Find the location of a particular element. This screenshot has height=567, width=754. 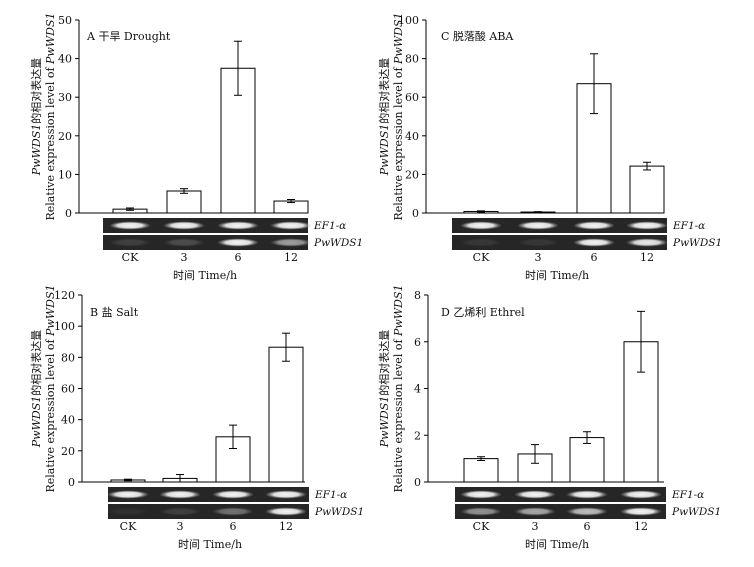

y-tick-label: 120 is located at coordinates (64, 295).